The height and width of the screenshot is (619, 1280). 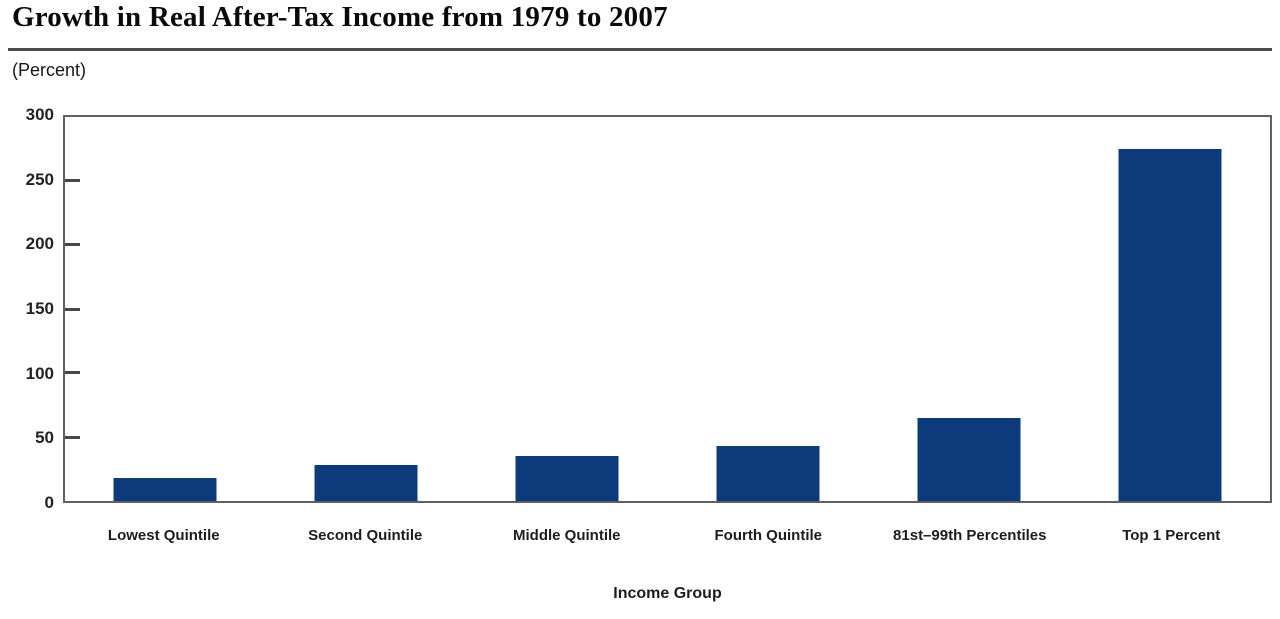 I want to click on y-axis-tick-labels: 0 50 100 150 200 250 300, so click(x=27, y=308).